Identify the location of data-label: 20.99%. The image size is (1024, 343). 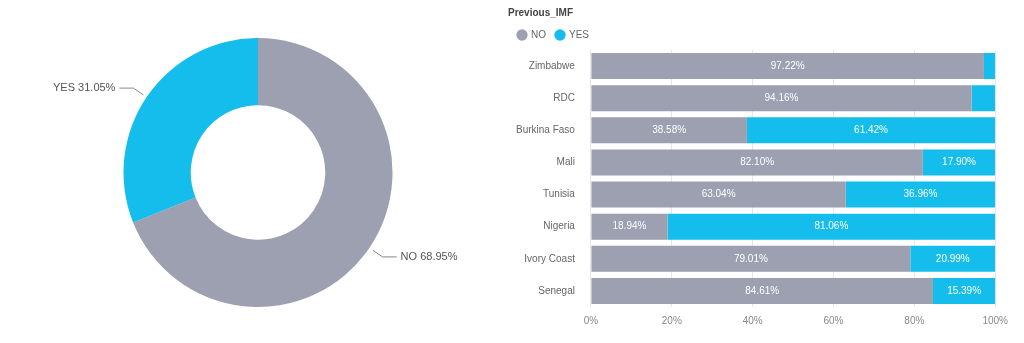
(952, 258).